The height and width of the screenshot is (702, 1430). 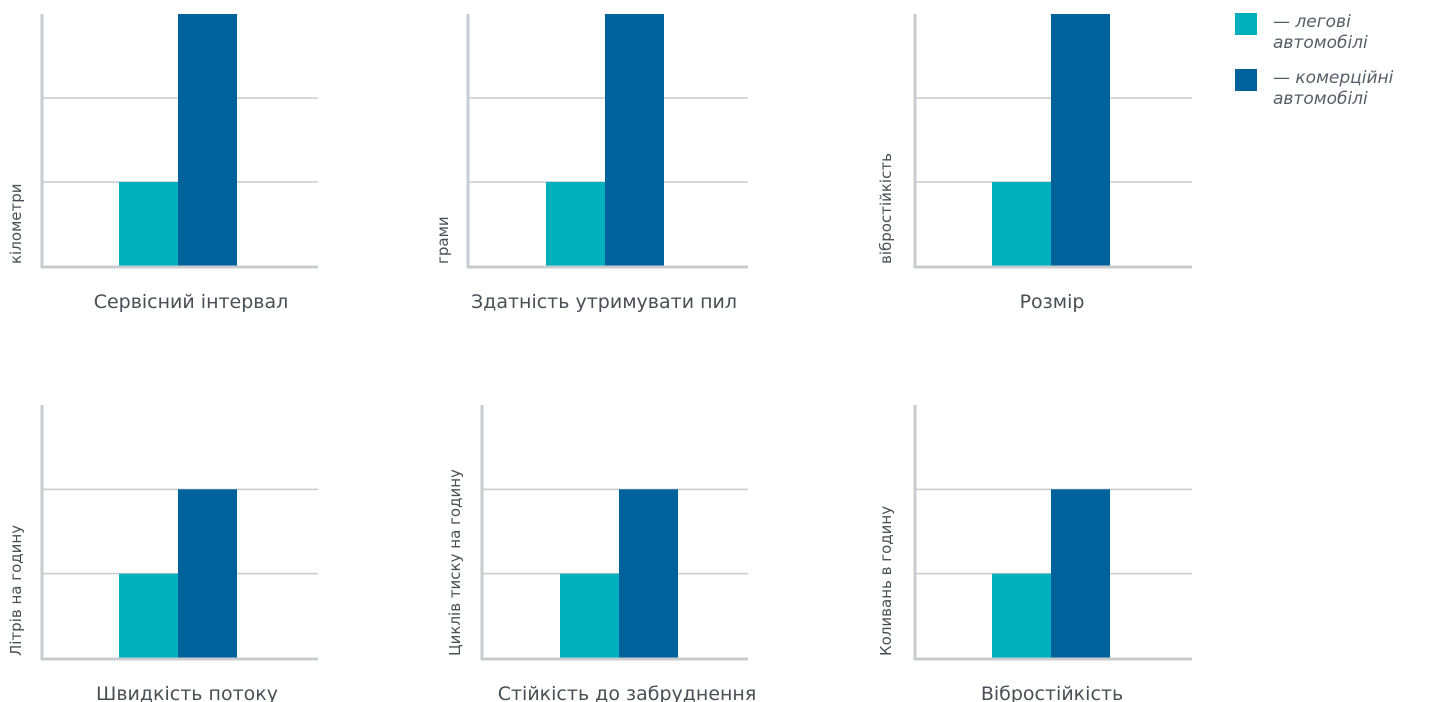 I want to click on y-axis-label: вібростійкість, so click(x=886, y=208).